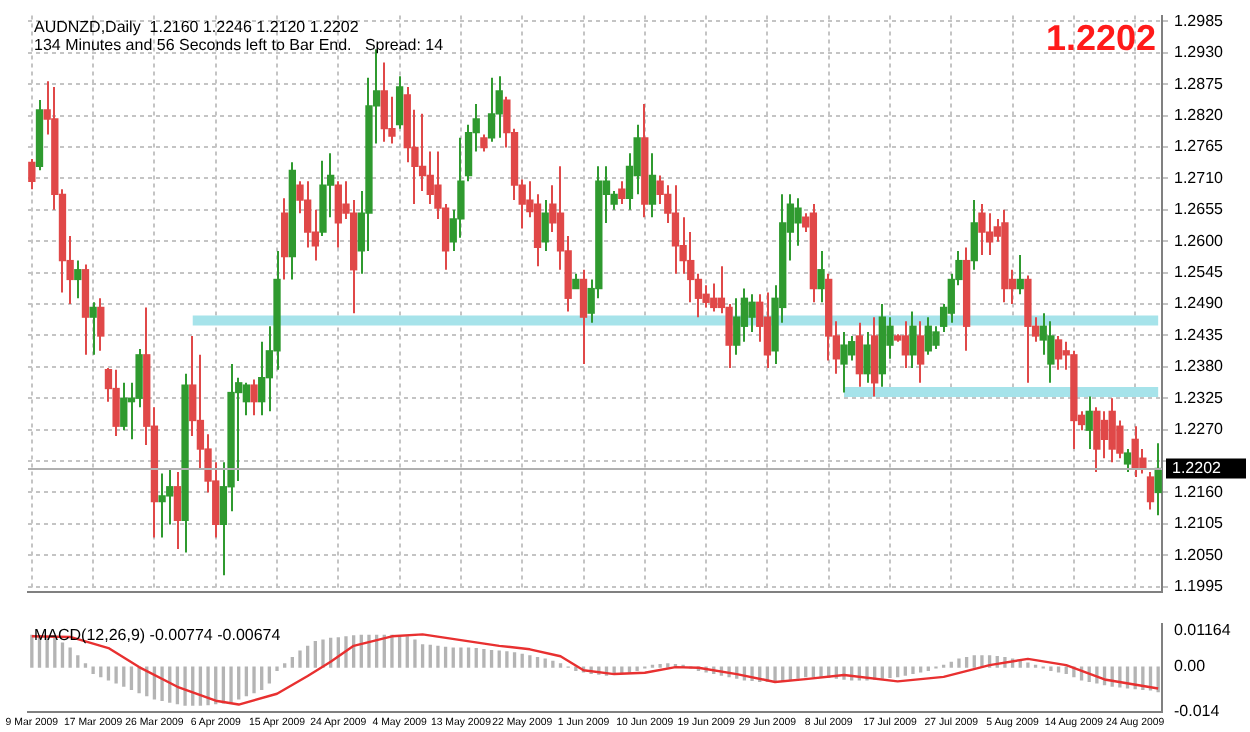 This screenshot has height=732, width=1250. Describe the element at coordinates (1199, 303) in the screenshot. I see `y-tick-label: 1.2490` at that location.